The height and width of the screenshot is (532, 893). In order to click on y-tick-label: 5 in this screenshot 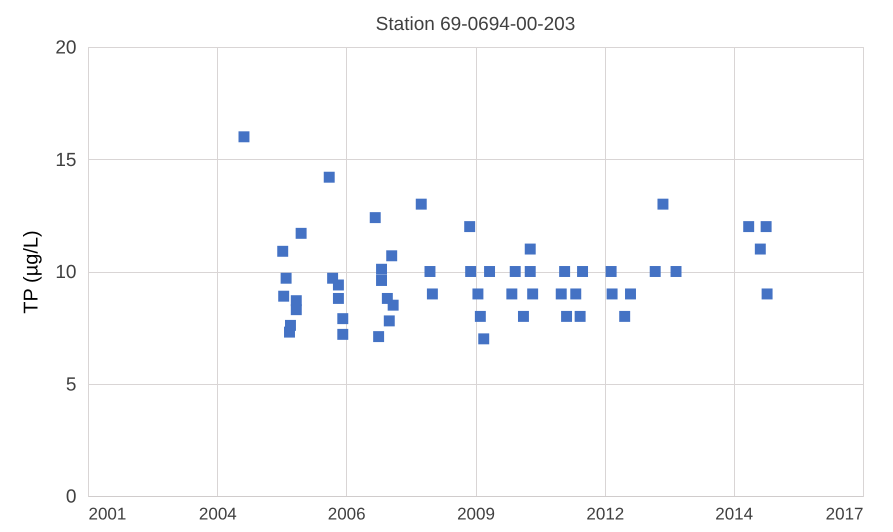, I will do `click(71, 385)`.